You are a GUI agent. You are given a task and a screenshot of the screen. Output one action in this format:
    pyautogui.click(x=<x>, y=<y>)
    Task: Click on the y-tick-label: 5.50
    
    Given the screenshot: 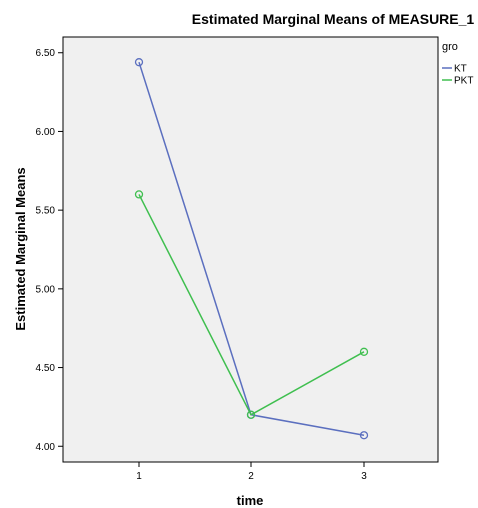 What is the action you would take?
    pyautogui.click(x=46, y=211)
    